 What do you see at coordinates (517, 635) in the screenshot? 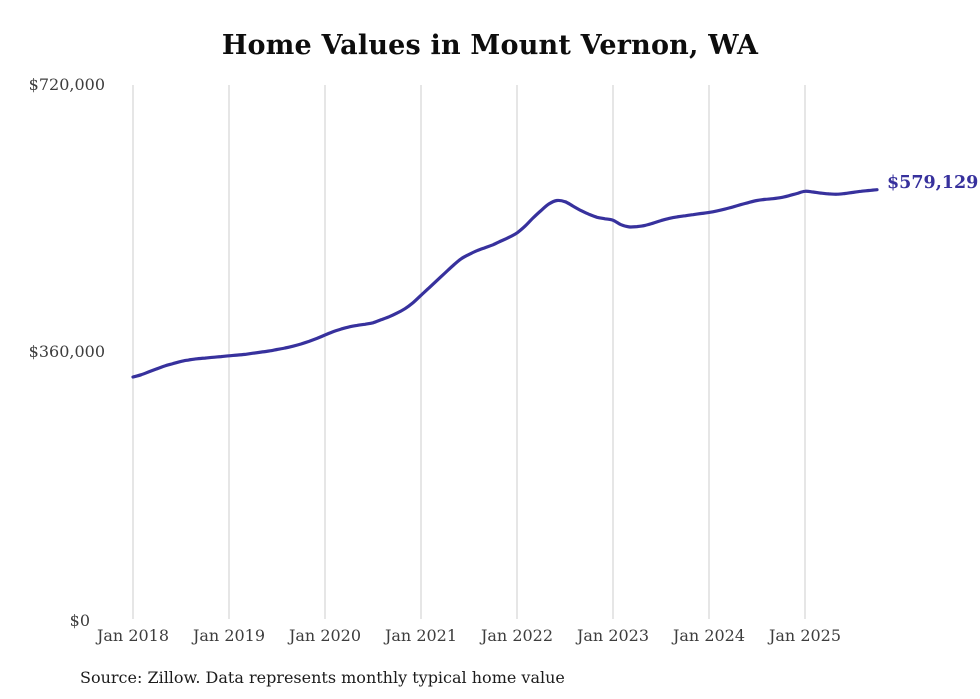
I see `x-axis-label: Jan 2022` at bounding box center [517, 635].